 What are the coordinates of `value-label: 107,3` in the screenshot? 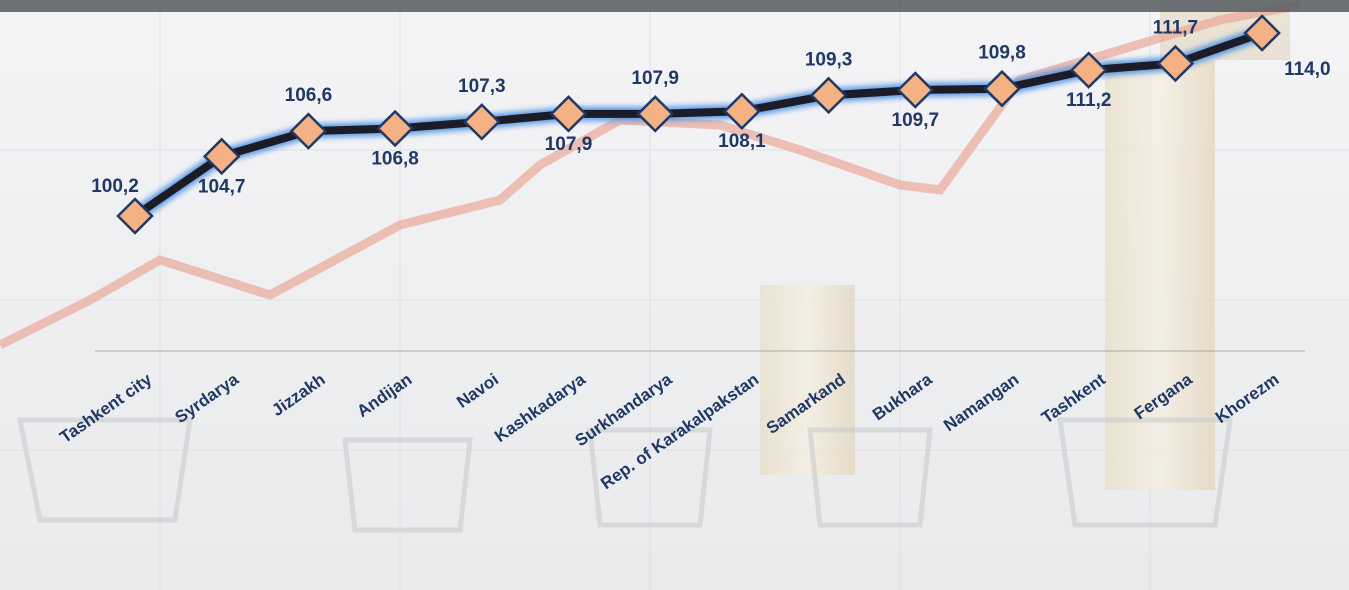 It's located at (482, 86).